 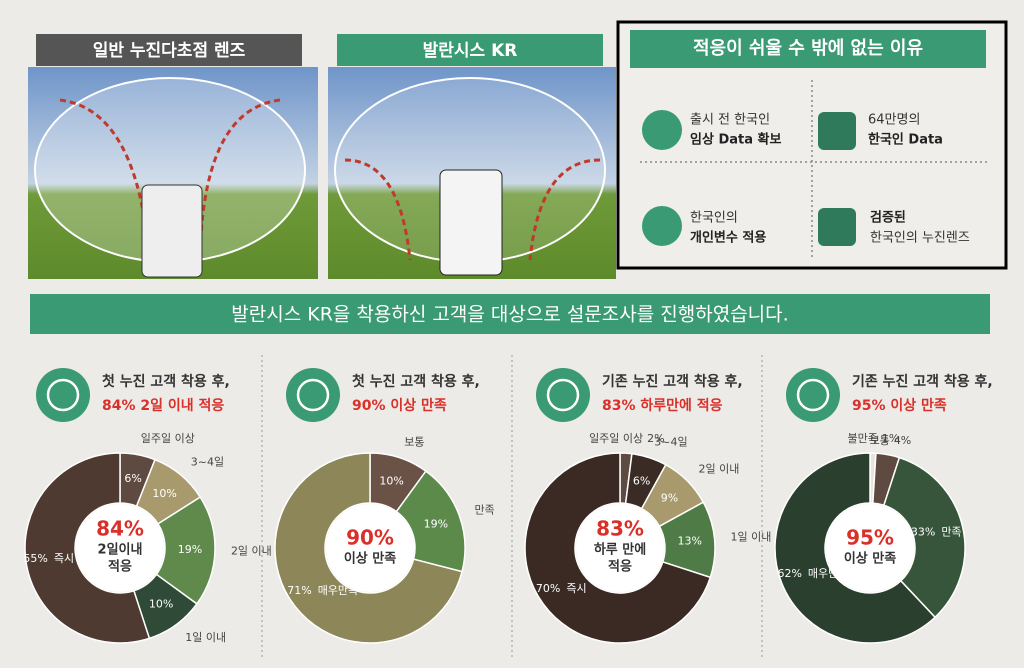 I want to click on center-label: 하루 만에, so click(x=620, y=550).